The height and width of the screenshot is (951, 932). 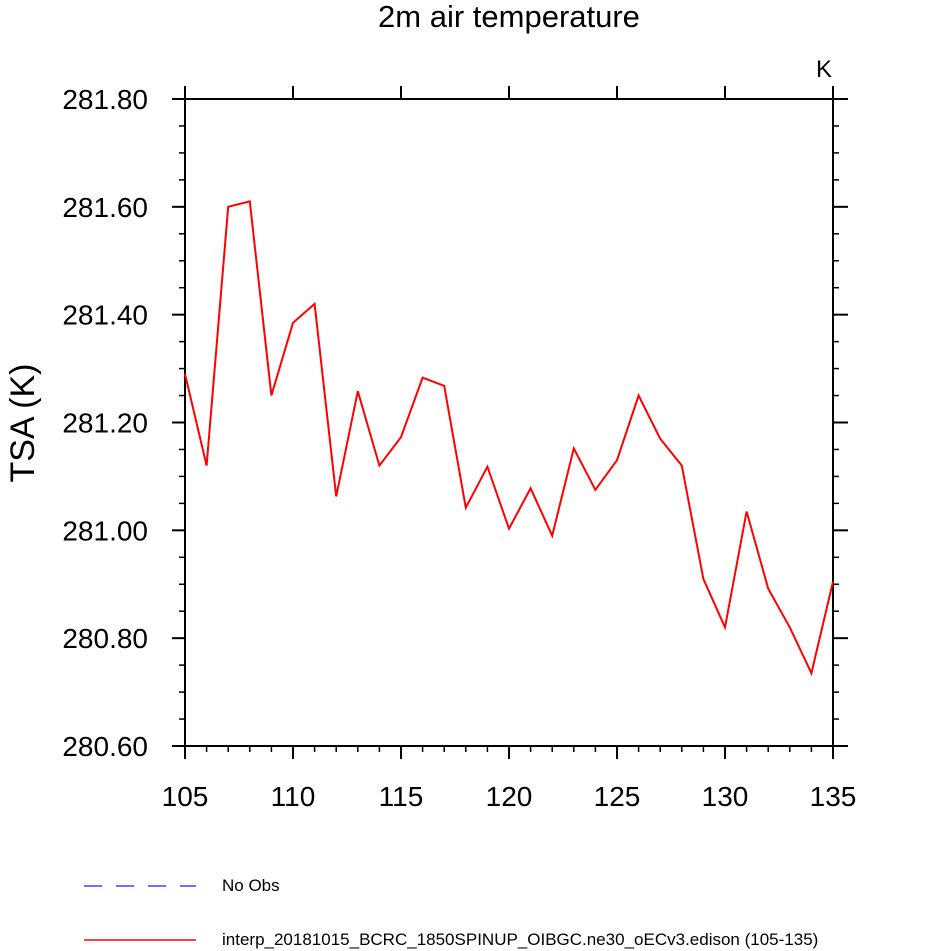 What do you see at coordinates (105, 99) in the screenshot?
I see `y-tick-label: 281.80` at bounding box center [105, 99].